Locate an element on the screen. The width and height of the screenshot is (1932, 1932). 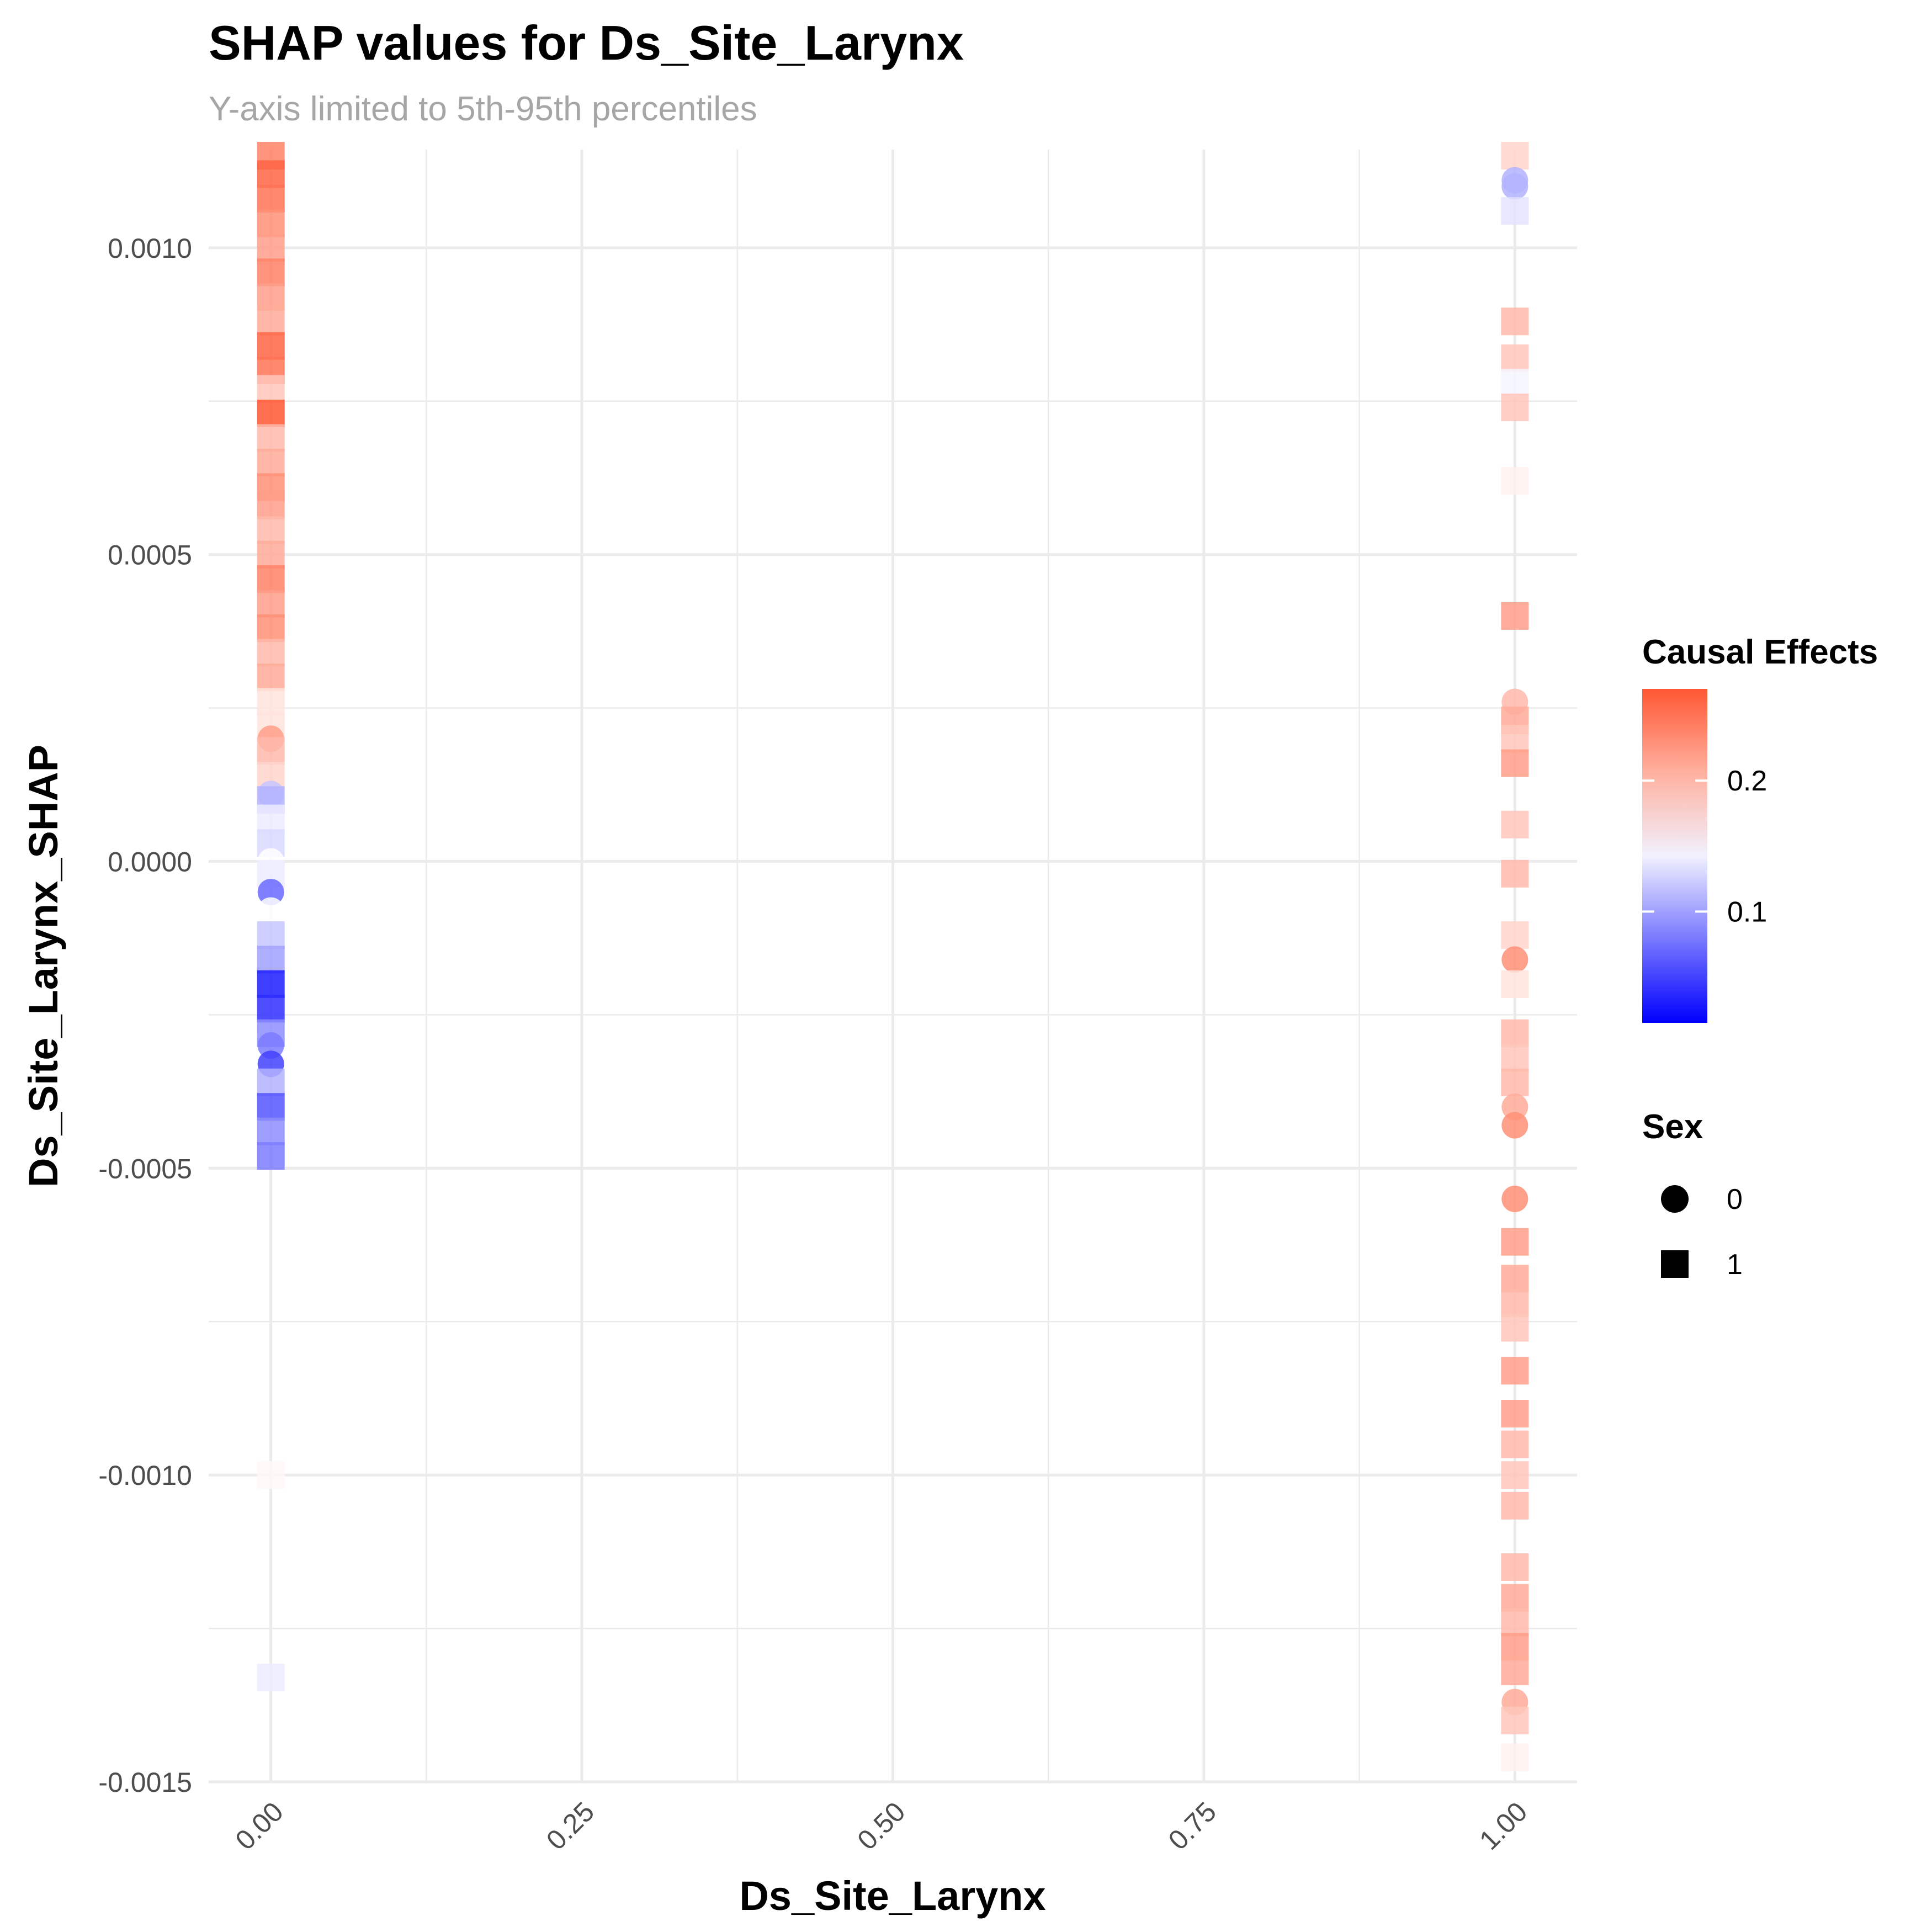
shape-legend-items: 01 is located at coordinates (1702, 1232).